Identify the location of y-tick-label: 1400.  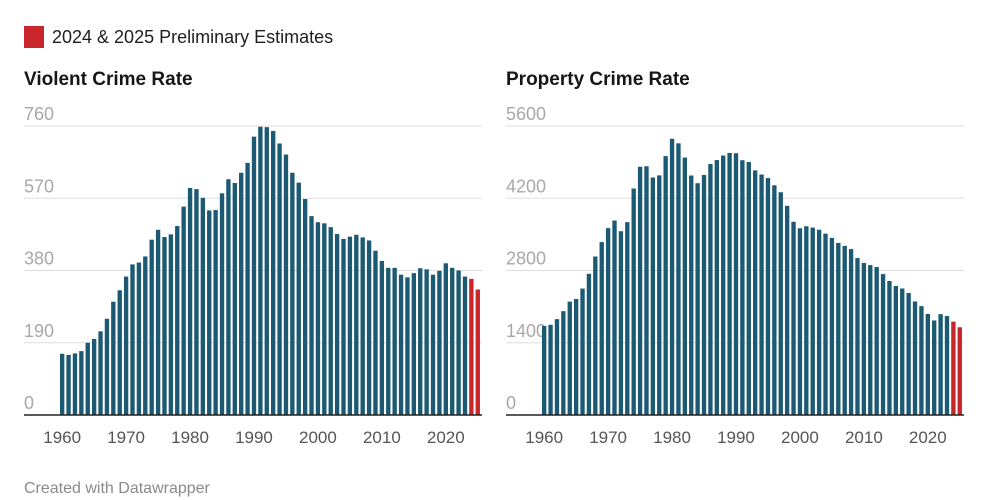
(526, 331).